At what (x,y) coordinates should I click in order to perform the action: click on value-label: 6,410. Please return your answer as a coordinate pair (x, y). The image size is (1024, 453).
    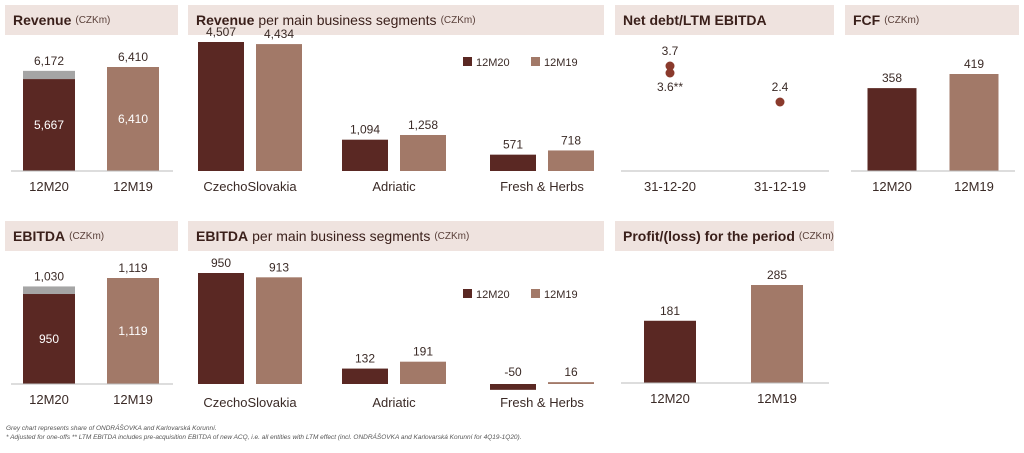
    Looking at the image, I should click on (133, 57).